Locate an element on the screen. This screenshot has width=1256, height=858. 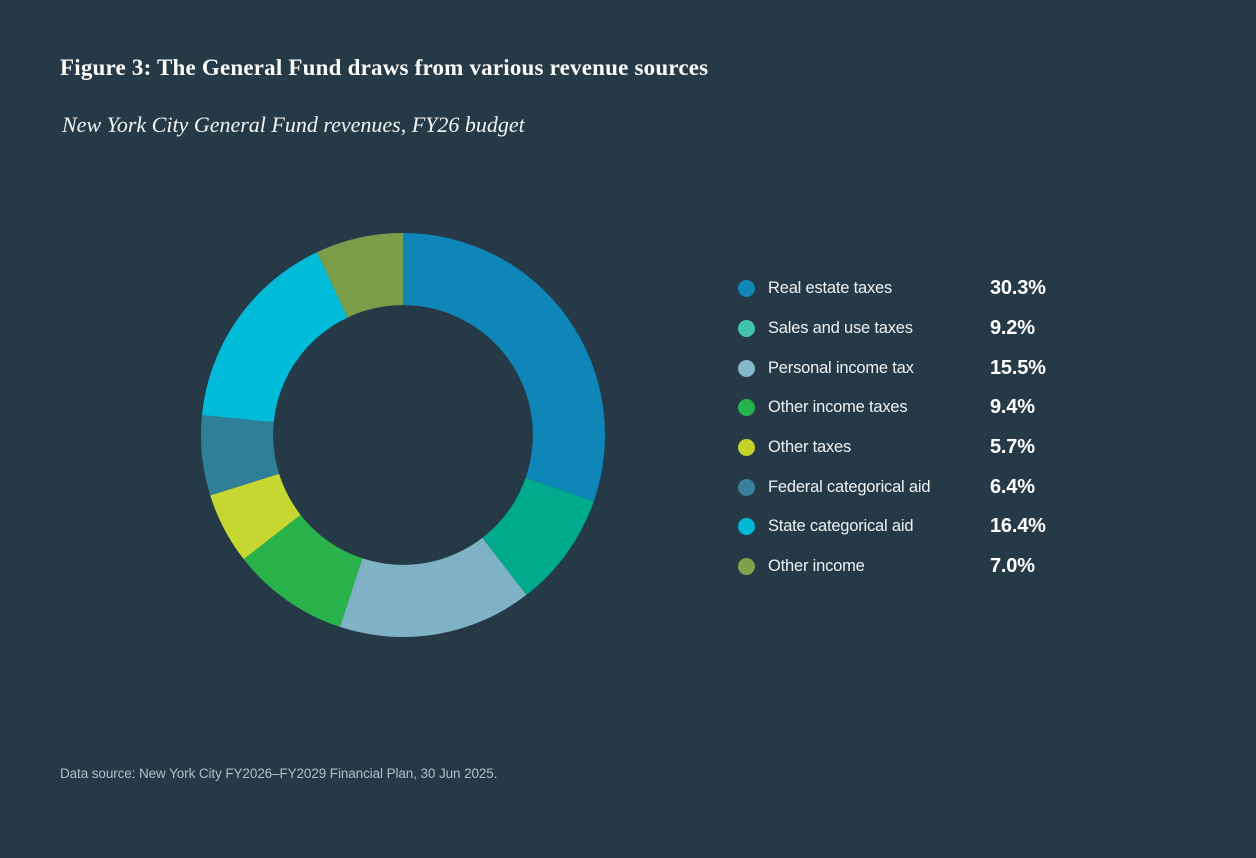
legend-label: Other income is located at coordinates (816, 566).